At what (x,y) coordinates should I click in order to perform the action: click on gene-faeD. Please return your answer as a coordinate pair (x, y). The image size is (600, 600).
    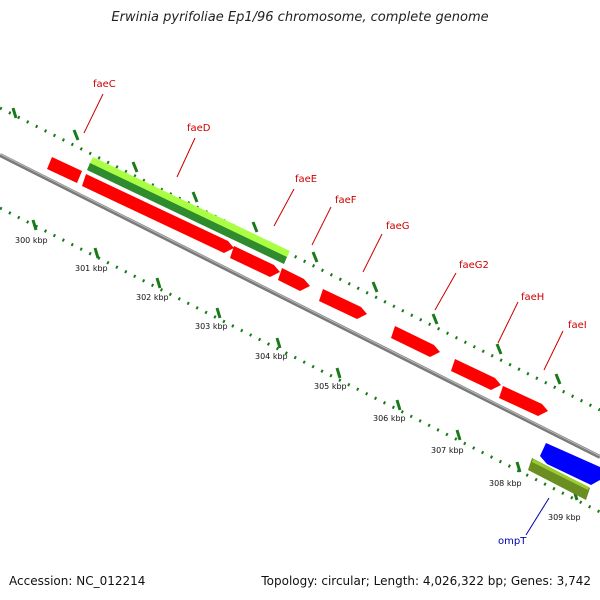
    Looking at the image, I should click on (158, 213).